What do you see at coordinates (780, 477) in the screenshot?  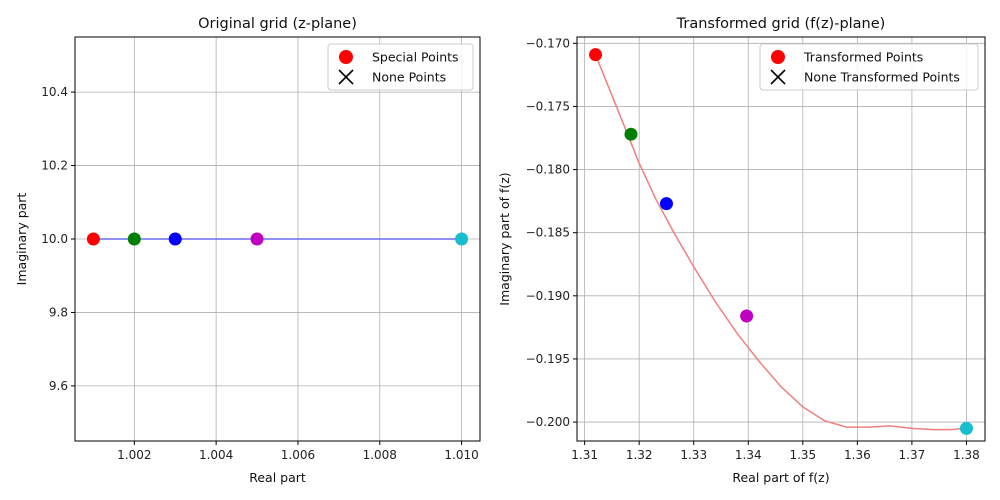 I see `x-axis-label: Real part of f(z)` at bounding box center [780, 477].